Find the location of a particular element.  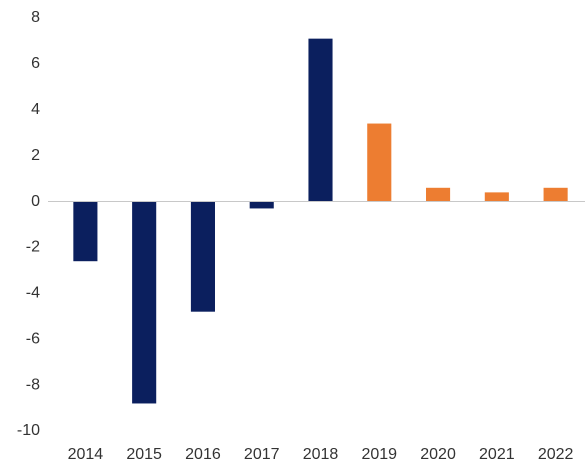

x-tick-label: 2015 is located at coordinates (144, 454).